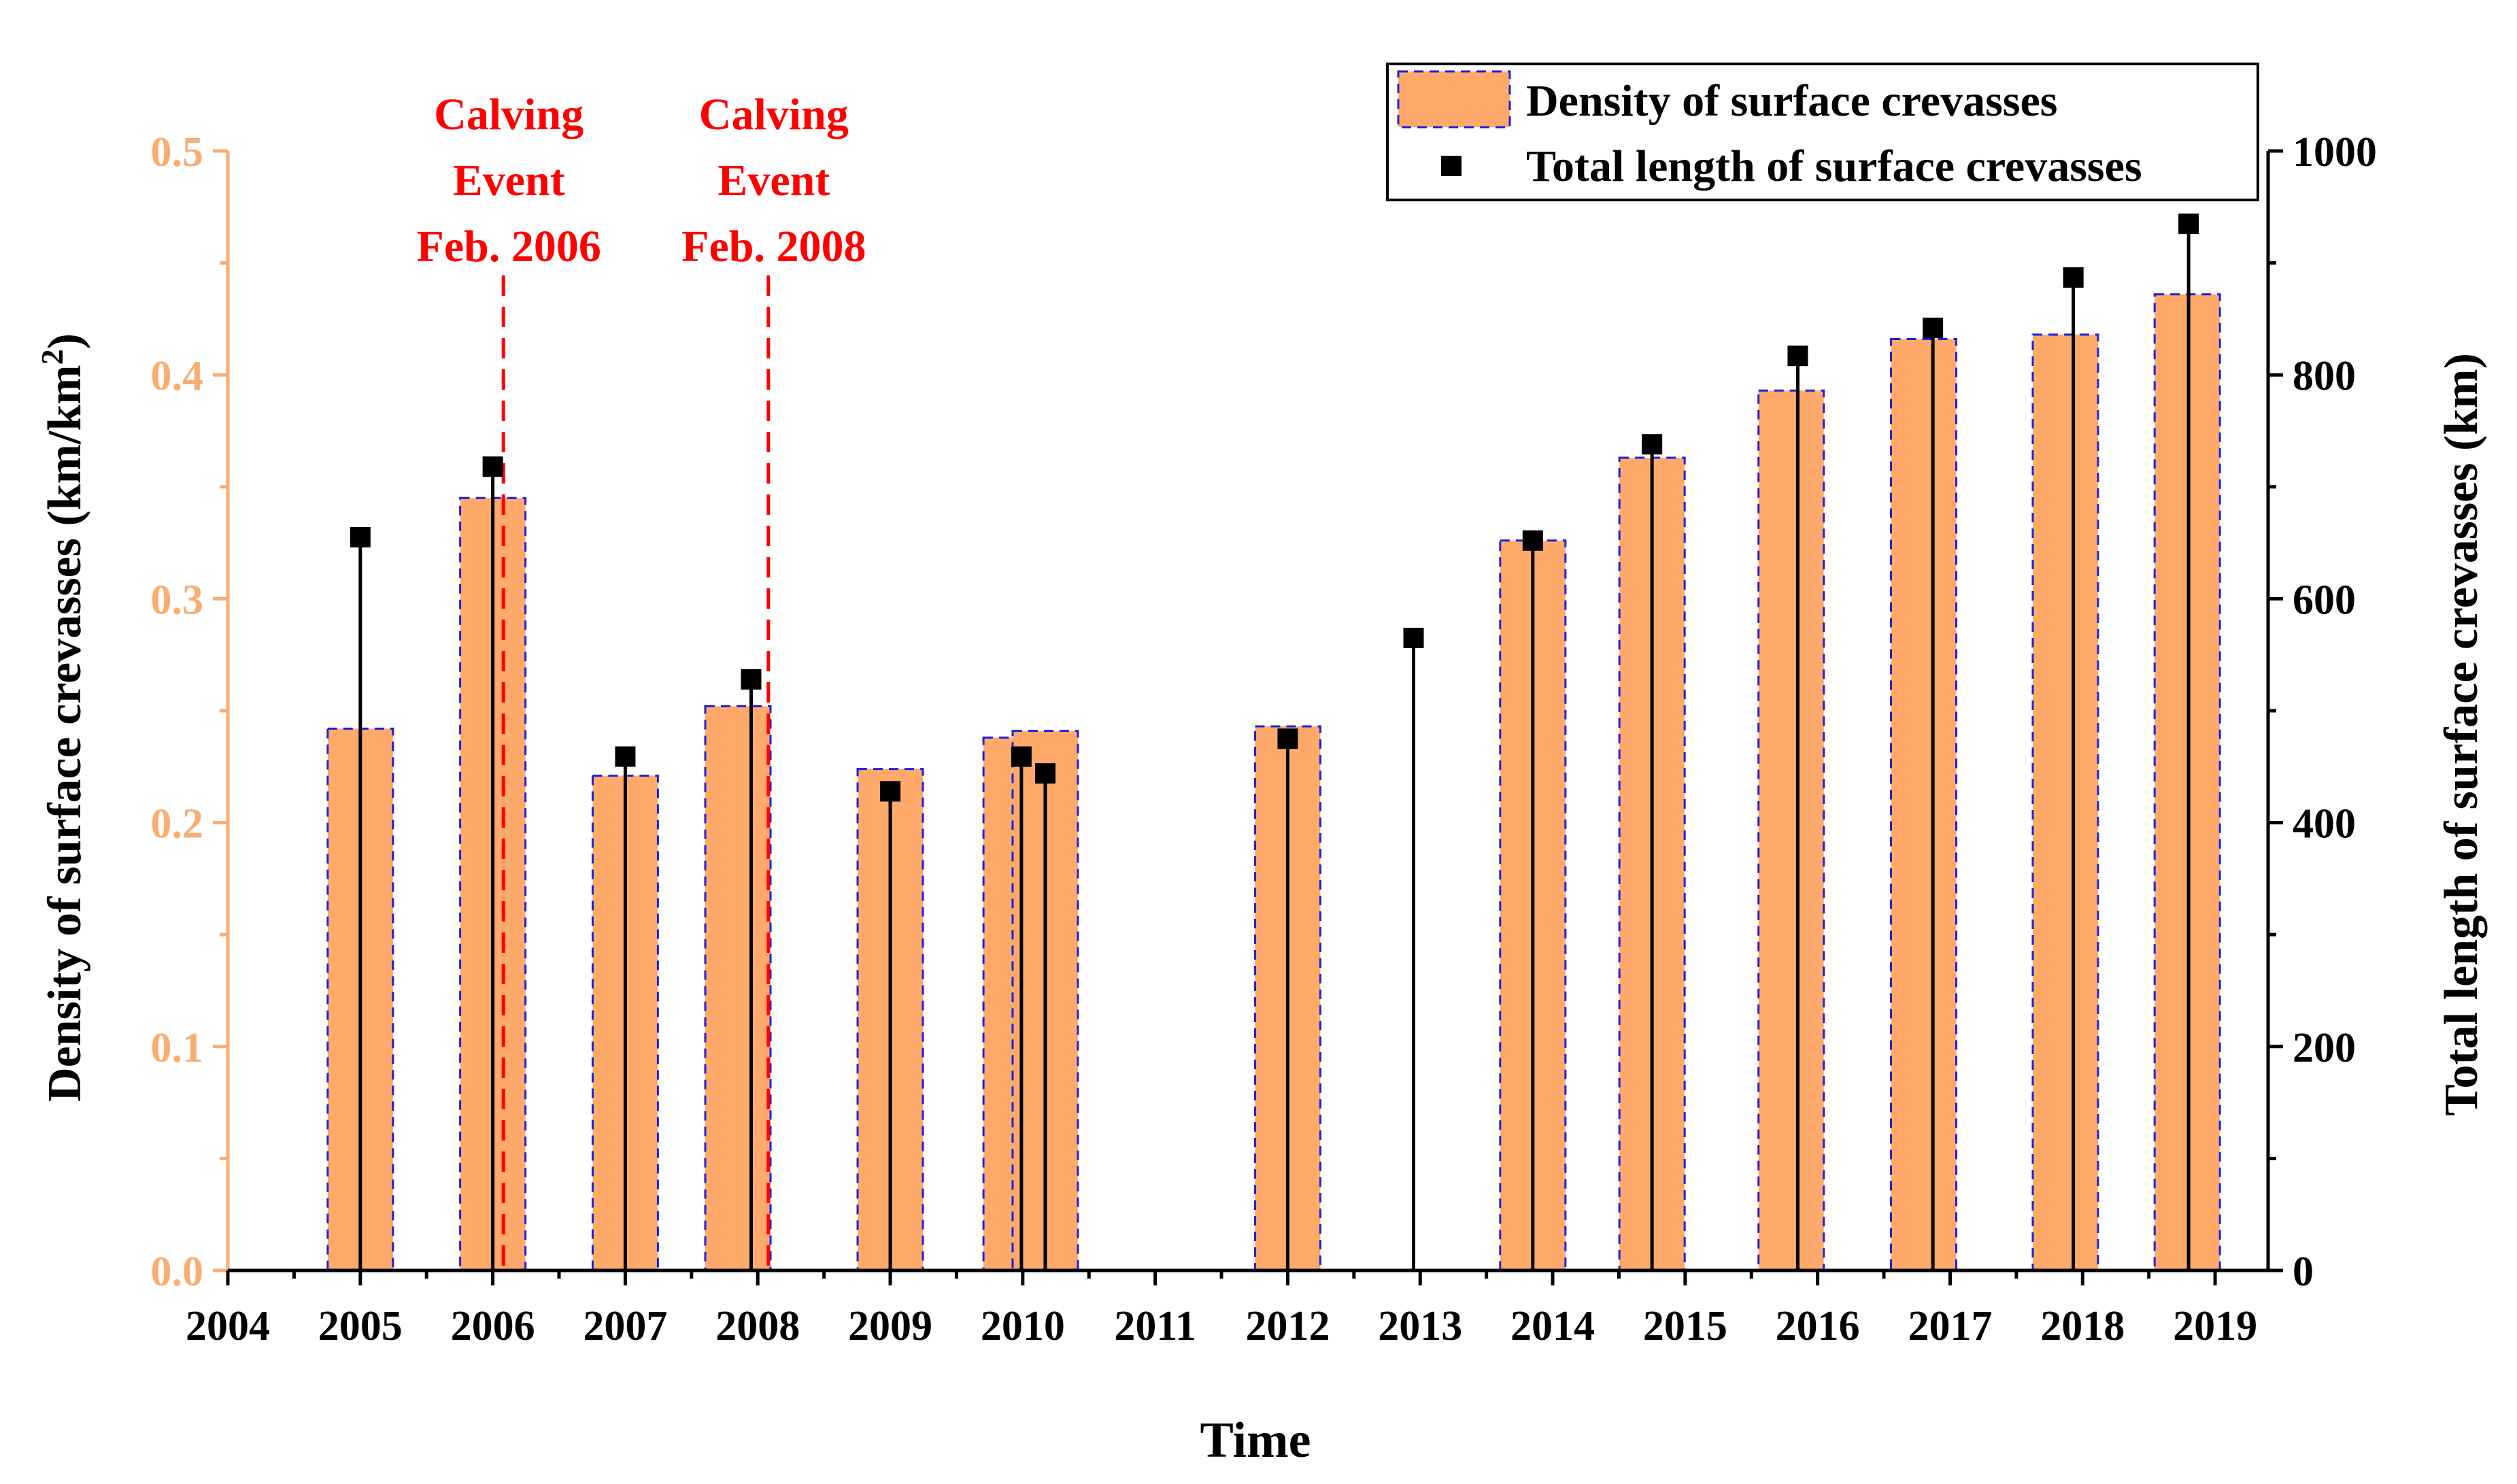 This screenshot has height=1484, width=2517. What do you see at coordinates (2215, 1326) in the screenshot?
I see `x-tick-label-15: 2019` at bounding box center [2215, 1326].